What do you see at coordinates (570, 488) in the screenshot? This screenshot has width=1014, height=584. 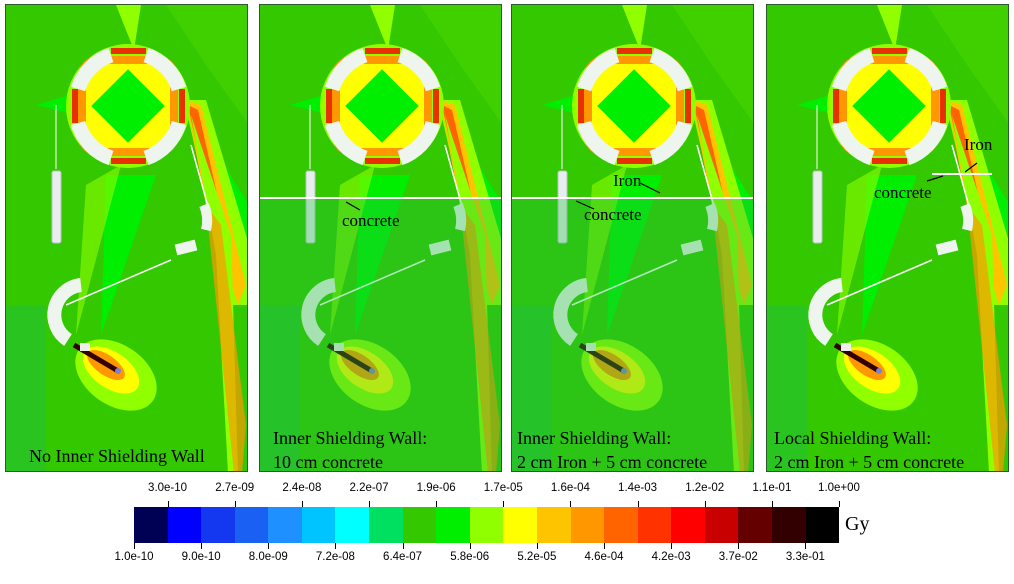 I see `colorbar-tick-label: 1.6e-04` at bounding box center [570, 488].